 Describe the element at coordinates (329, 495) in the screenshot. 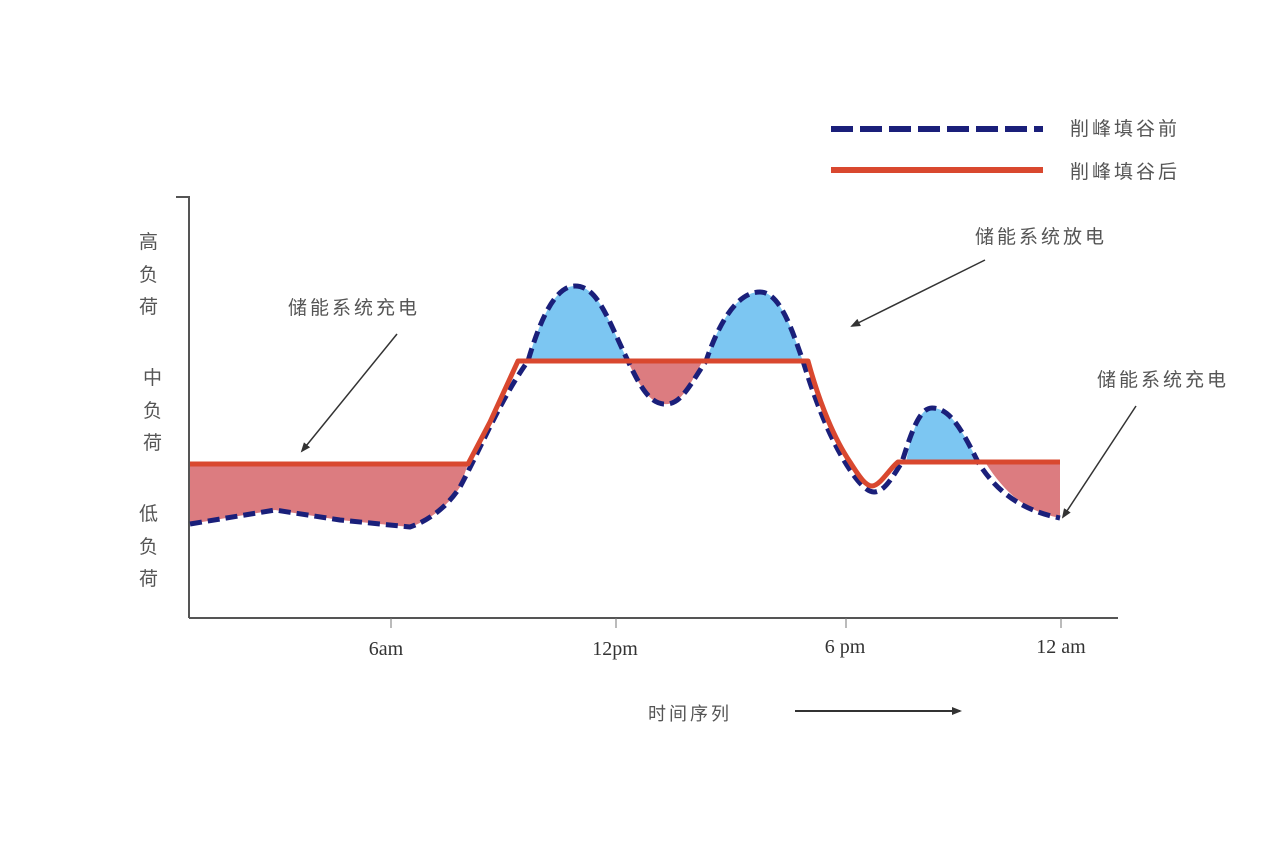

I see `valley-fill-morning` at that location.